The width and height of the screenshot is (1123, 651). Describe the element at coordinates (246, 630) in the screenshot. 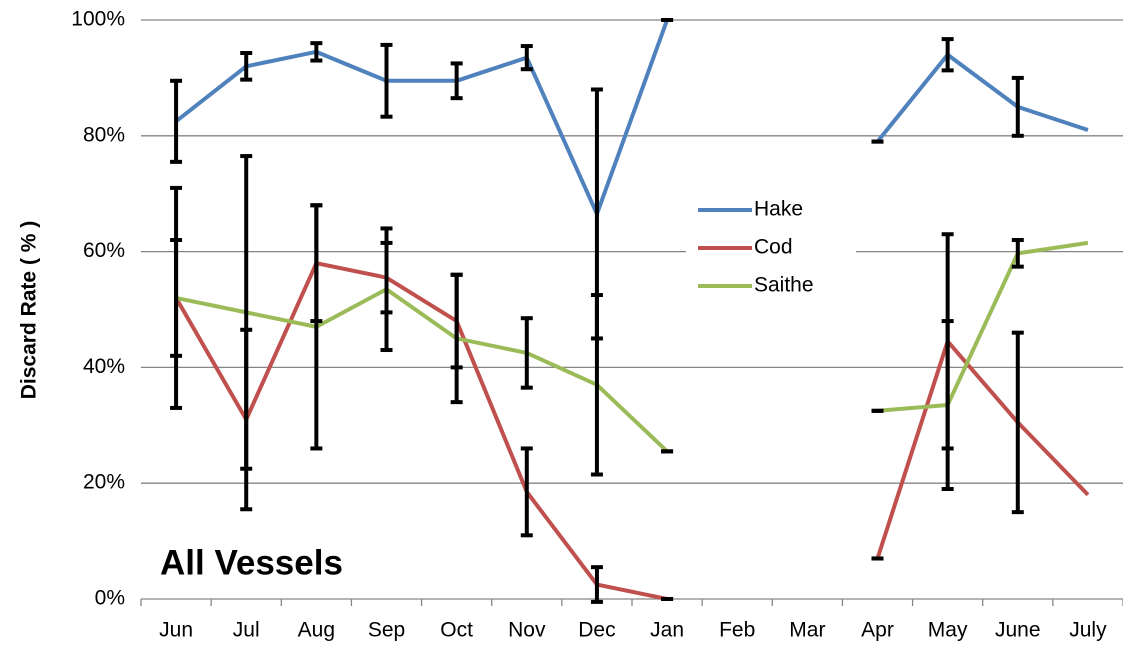

I see `x-tick-label: Jul` at that location.